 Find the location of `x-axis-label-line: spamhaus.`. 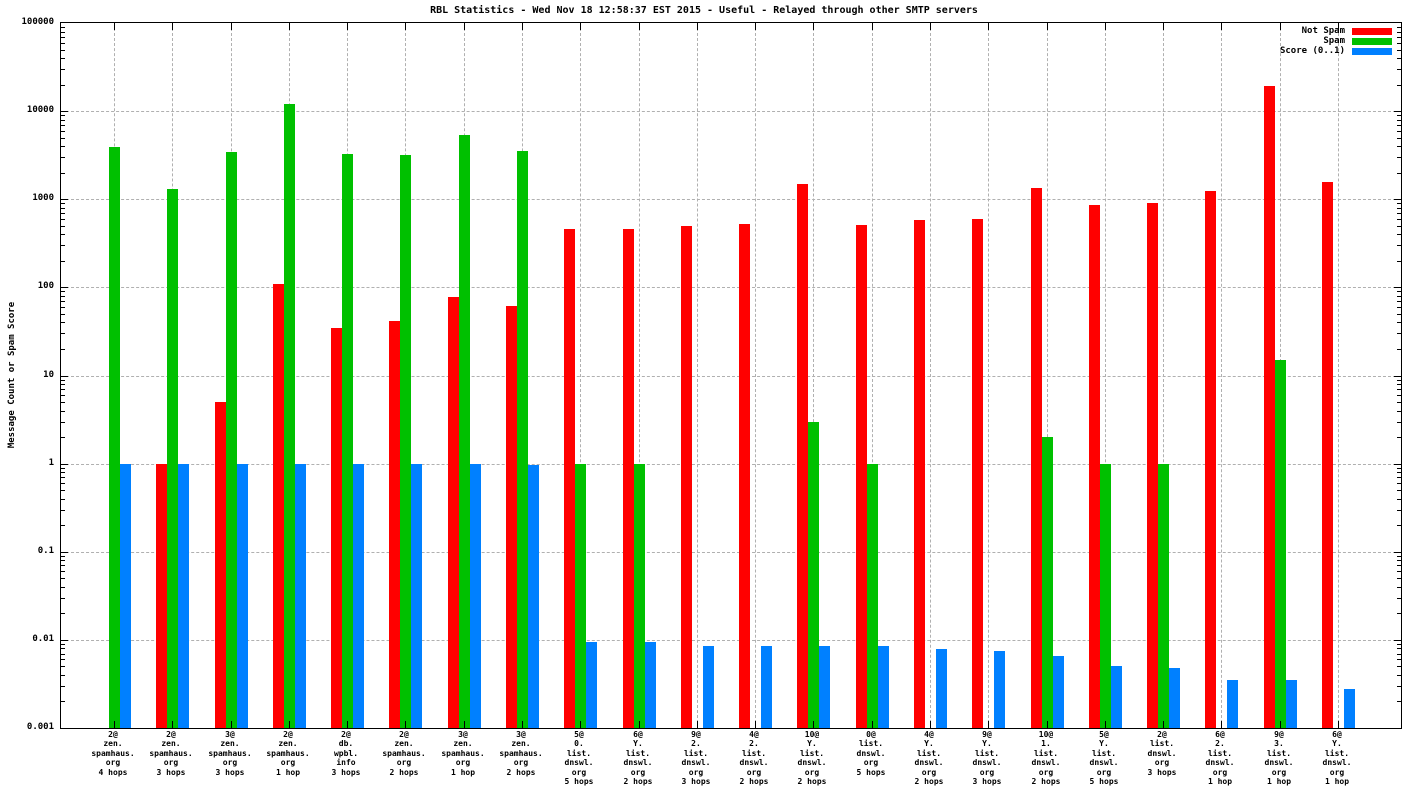

x-axis-label-line: spamhaus. is located at coordinates (463, 753).